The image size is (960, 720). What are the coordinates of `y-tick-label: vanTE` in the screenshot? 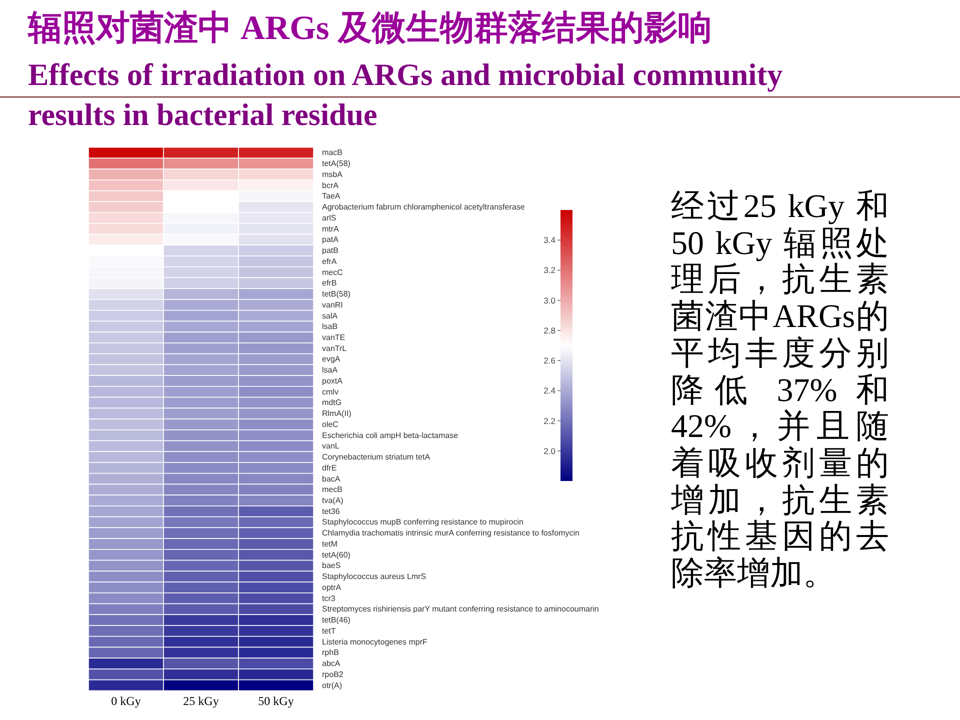 It's located at (334, 337).